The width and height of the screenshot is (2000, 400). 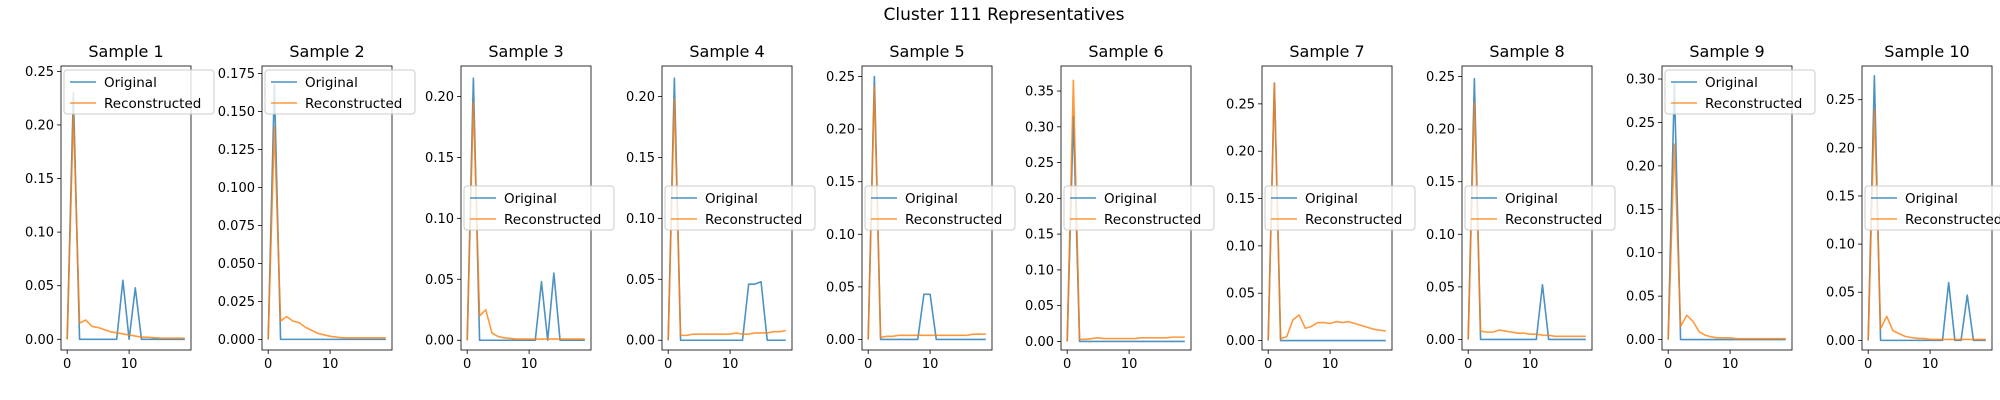 What do you see at coordinates (236, 264) in the screenshot?
I see `y-tick-label: 0.050` at bounding box center [236, 264].